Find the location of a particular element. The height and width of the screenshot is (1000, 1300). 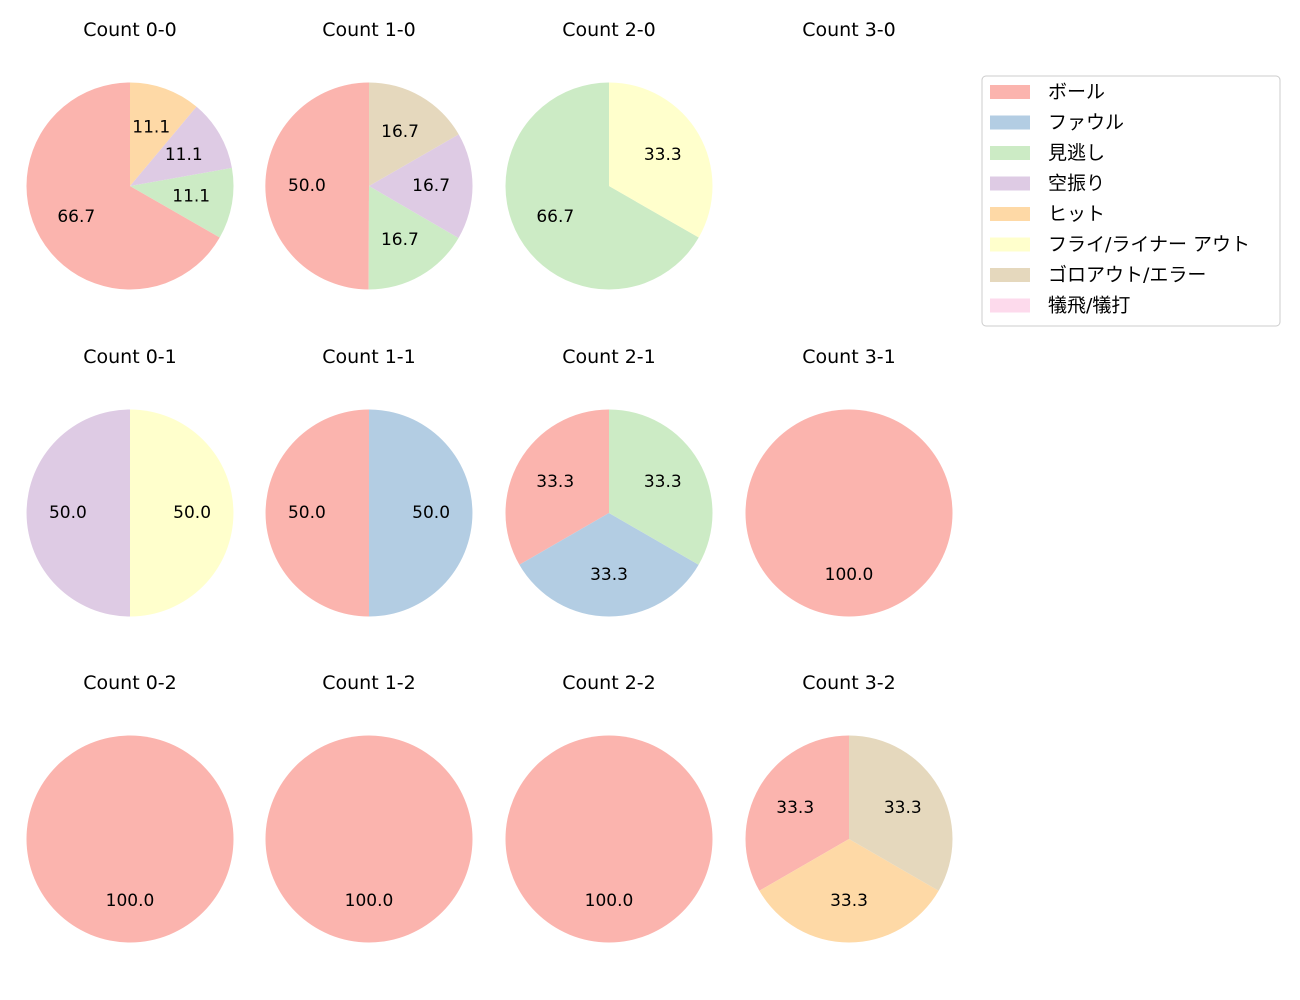

legend-item-7: 犠飛/犠打 is located at coordinates (1060, 306).